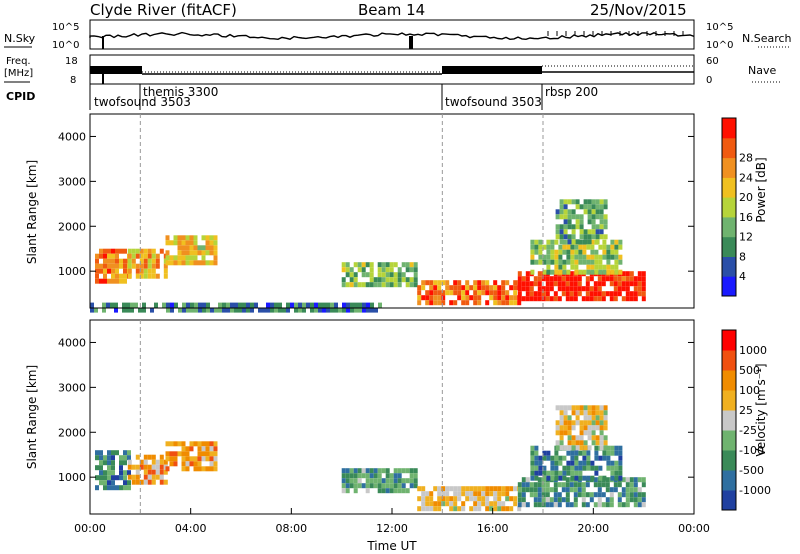 This screenshot has height=554, width=800. I want to click on colorbar-tick-label: 500, so click(749, 370).